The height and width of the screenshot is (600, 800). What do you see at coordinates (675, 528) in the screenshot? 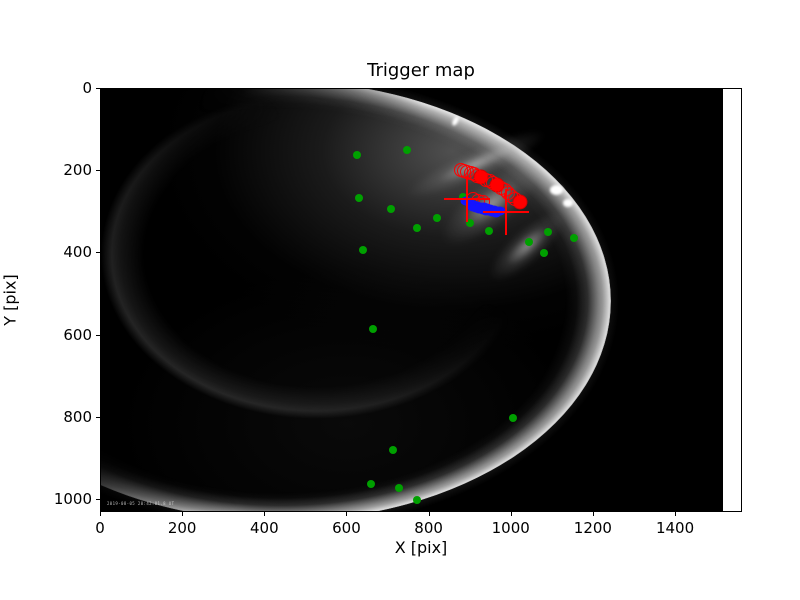
I see `x-tick-label: 1400` at bounding box center [675, 528].